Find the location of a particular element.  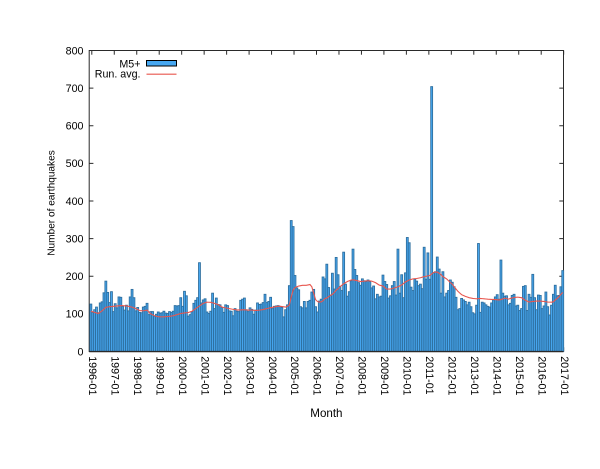

svg-text: Month is located at coordinates (326, 413).